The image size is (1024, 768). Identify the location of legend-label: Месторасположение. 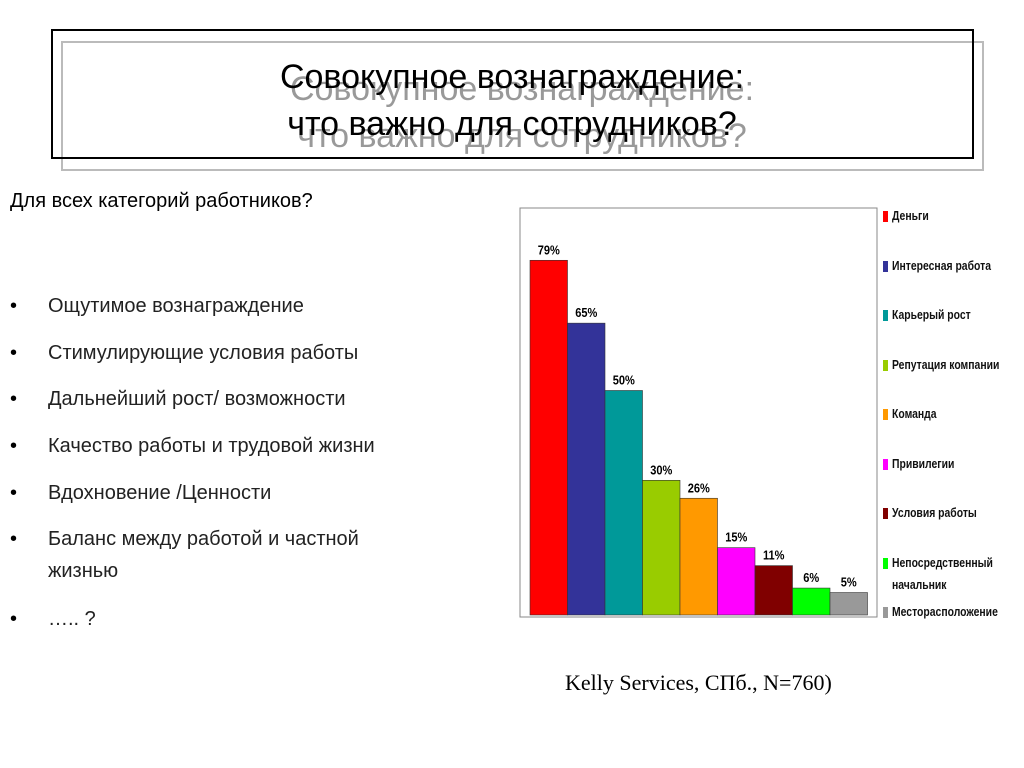
(945, 611).